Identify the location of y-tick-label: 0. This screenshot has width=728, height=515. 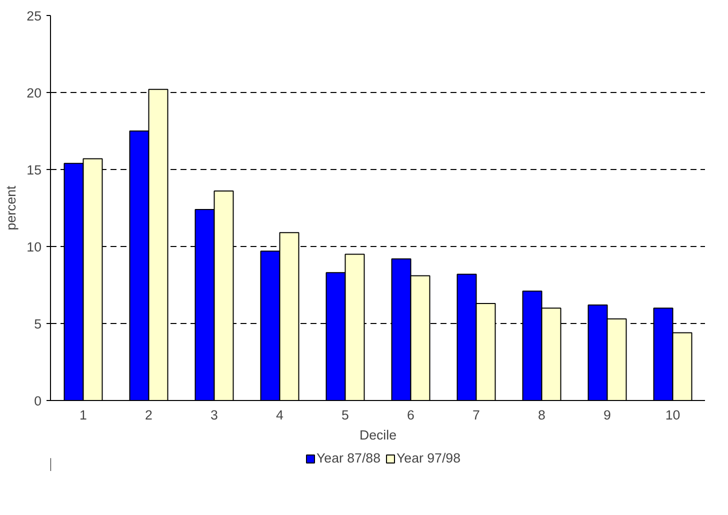
(38, 401).